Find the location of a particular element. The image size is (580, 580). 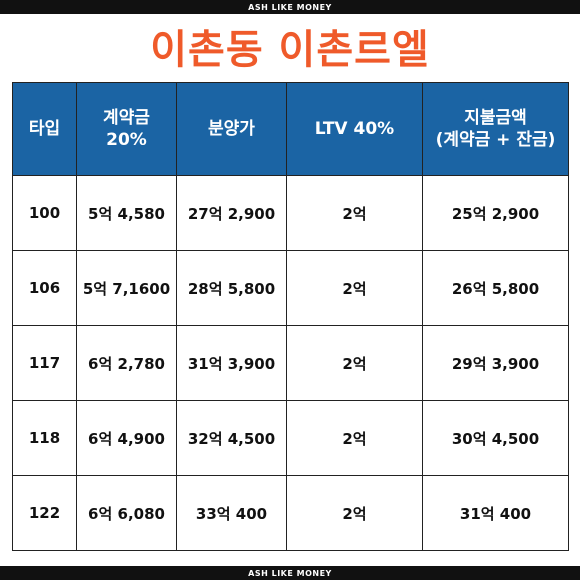

cell-balance: 31억 400 is located at coordinates (495, 513).